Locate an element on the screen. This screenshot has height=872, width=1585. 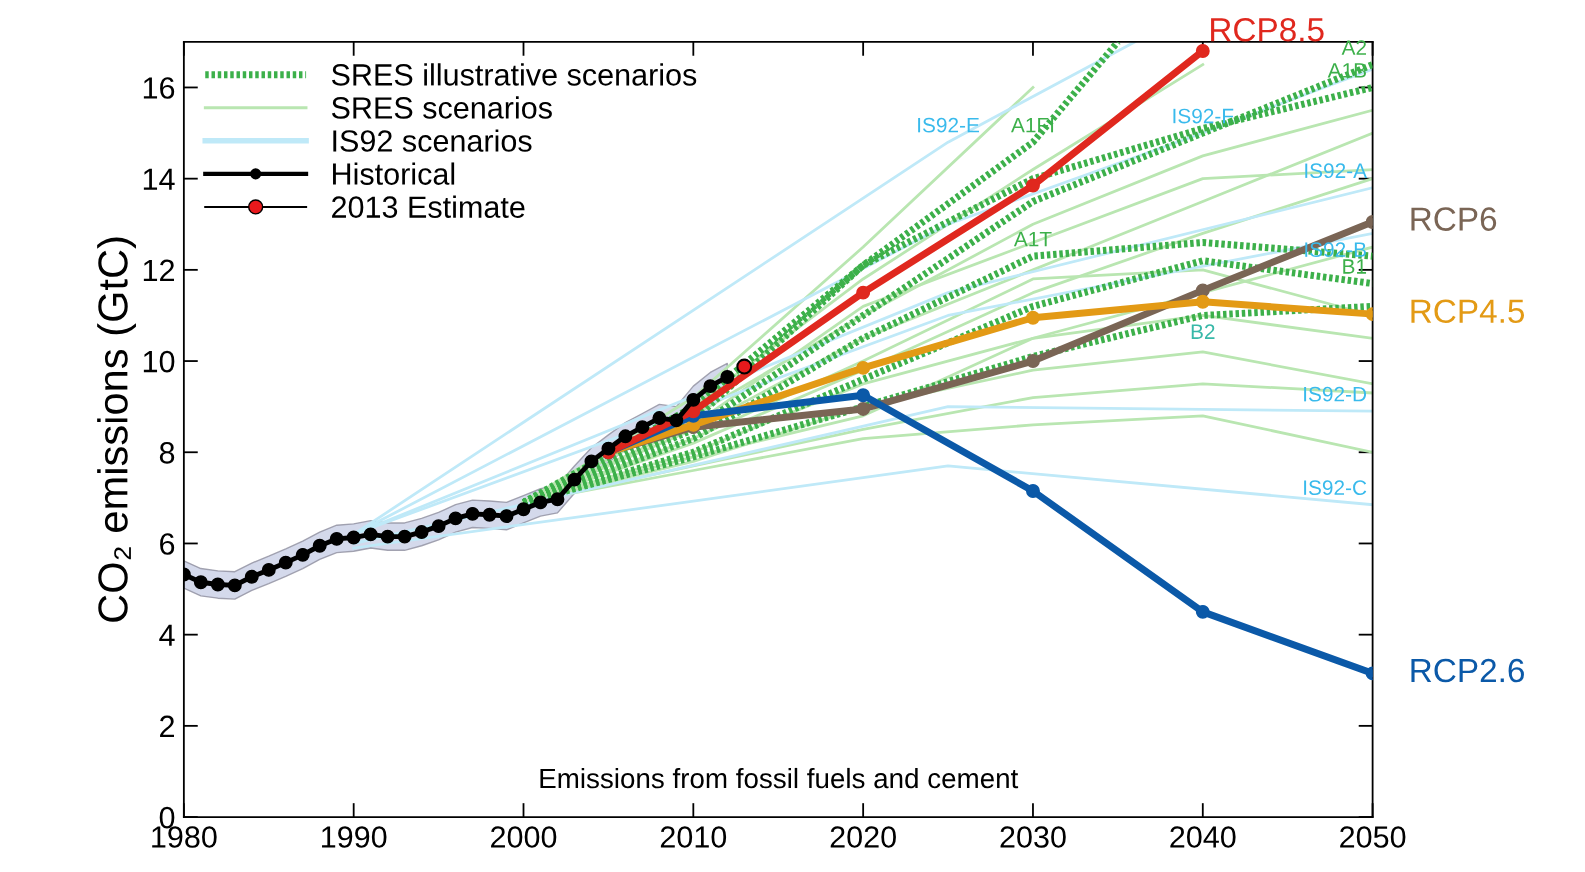
annotation: A2 is located at coordinates (1354, 47).